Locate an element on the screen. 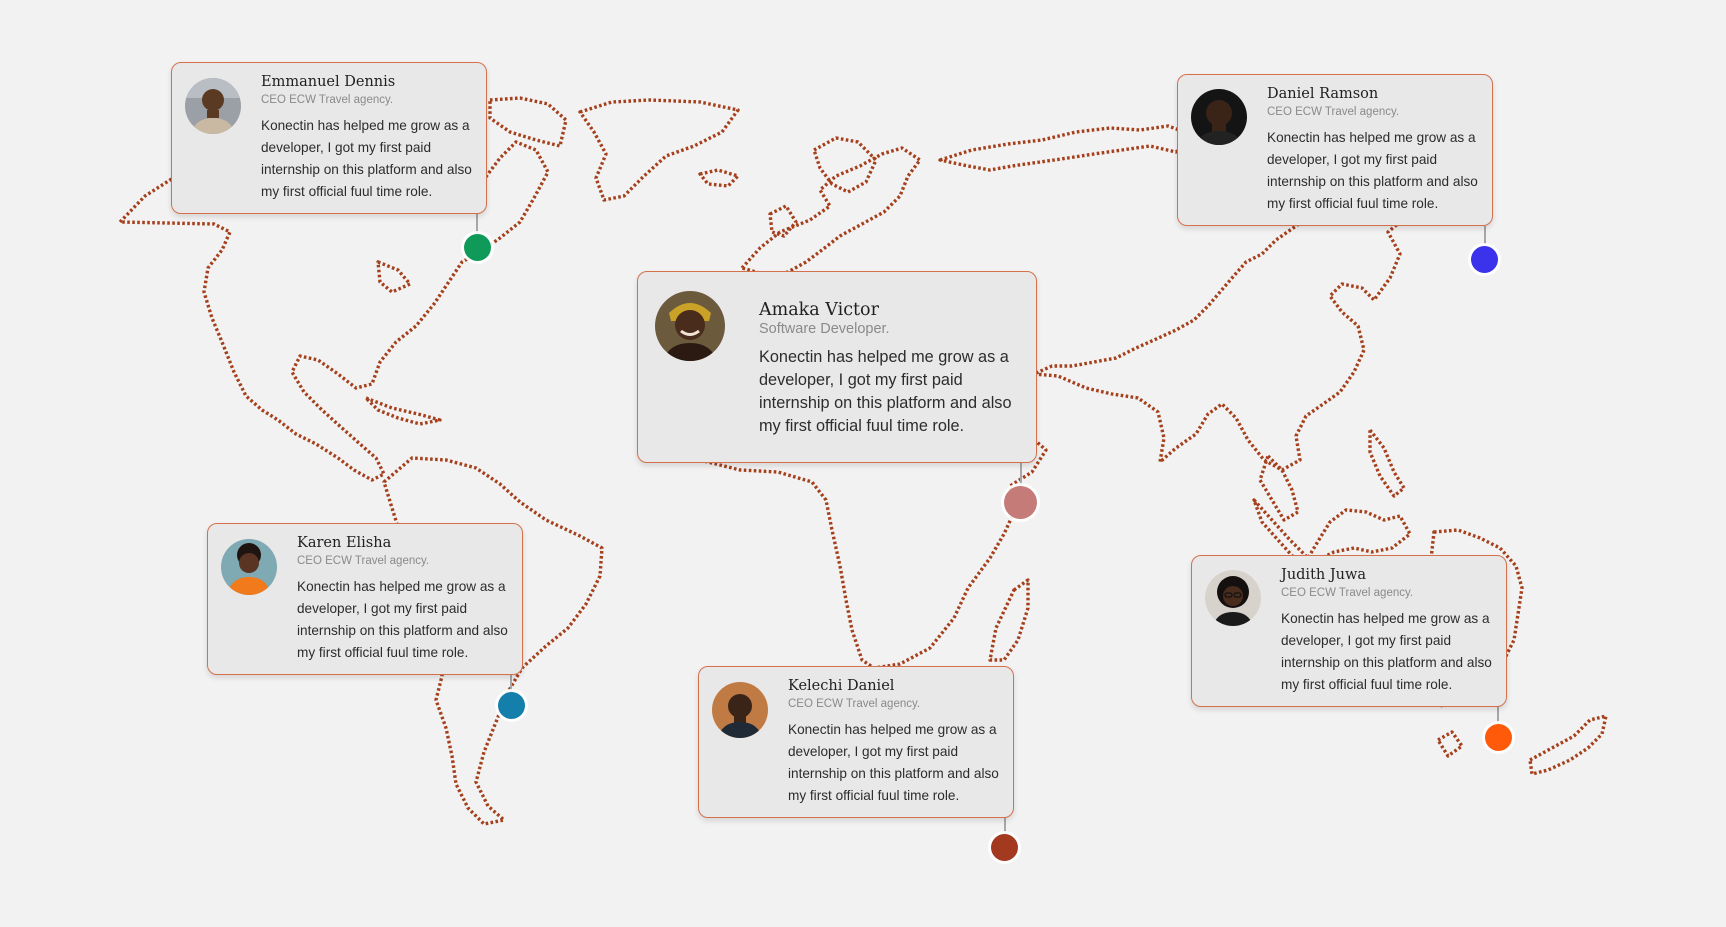 Image resolution: width=1726 pixels, height=927 pixels. map-madagascar is located at coordinates (1009, 620).